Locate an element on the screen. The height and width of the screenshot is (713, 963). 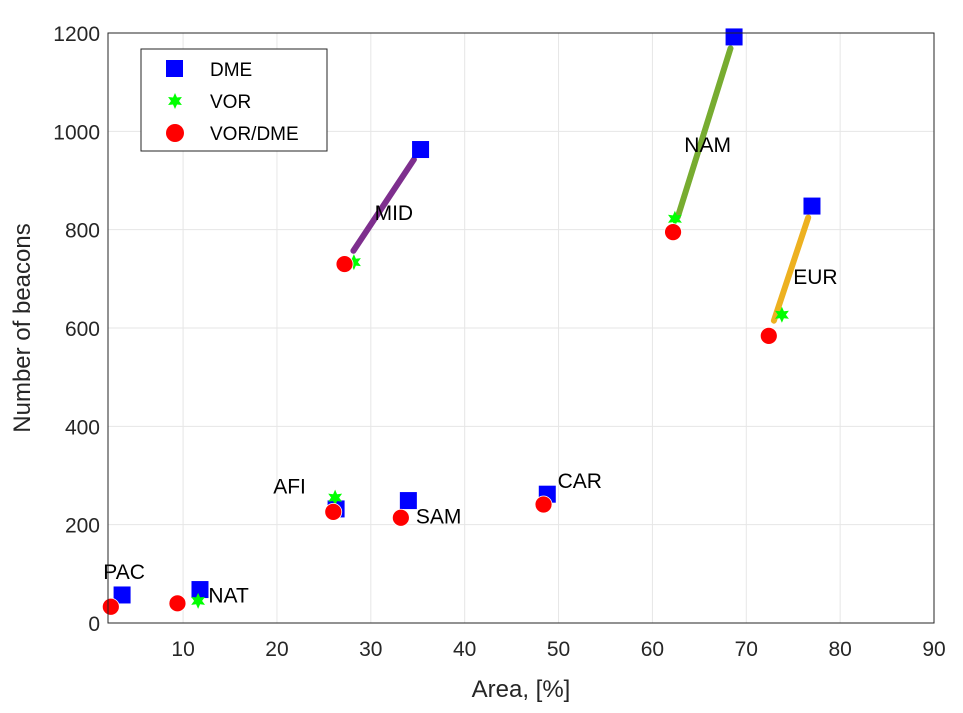
point-vordme-pac is located at coordinates (110, 606).